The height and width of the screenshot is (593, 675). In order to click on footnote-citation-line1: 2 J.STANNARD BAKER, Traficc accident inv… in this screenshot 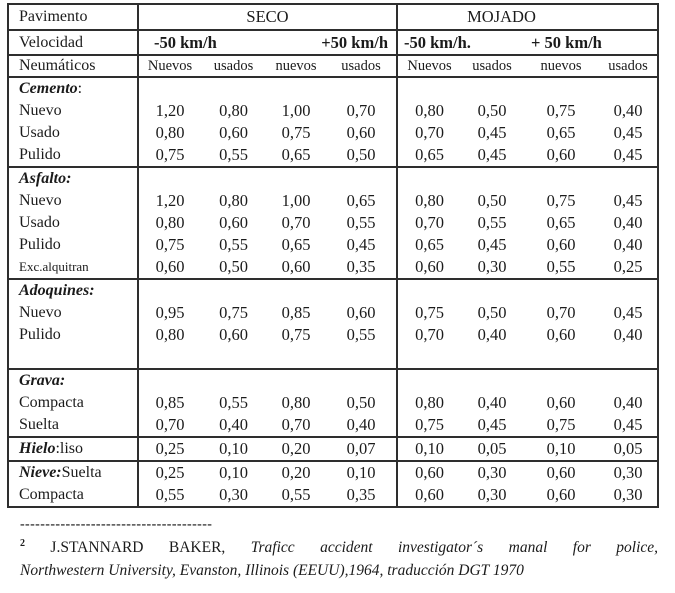, I will do `click(339, 547)`.